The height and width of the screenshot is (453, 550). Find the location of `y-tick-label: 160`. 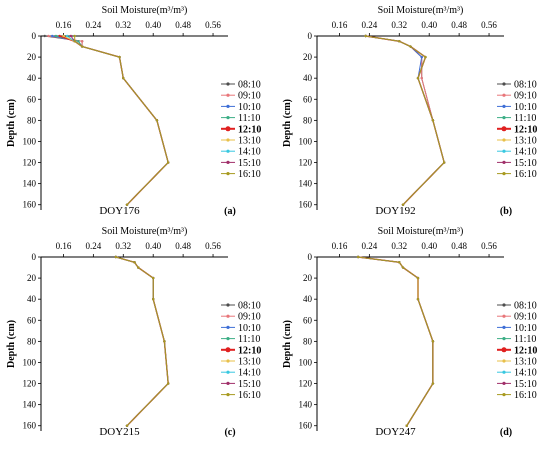

y-tick-label: 160 is located at coordinates (306, 205).